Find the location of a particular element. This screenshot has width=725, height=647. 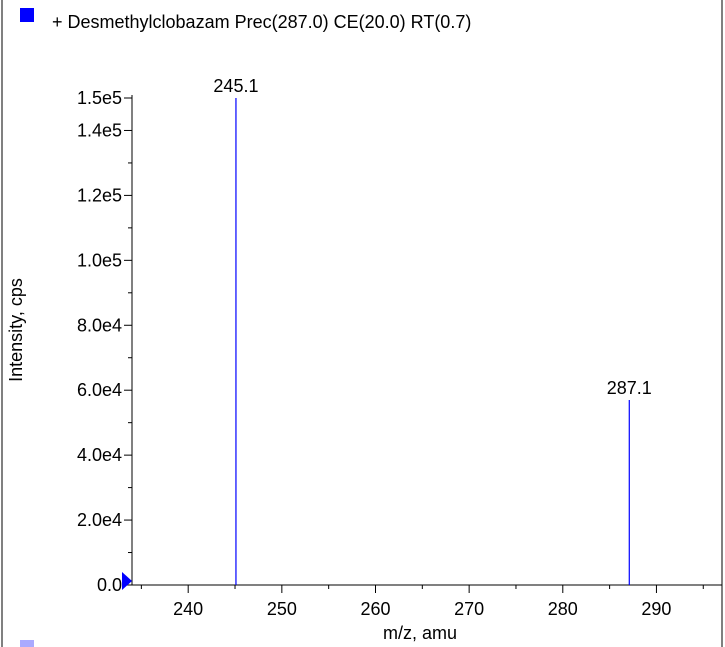

y-tick-label: 2.0e4 is located at coordinates (99, 520).